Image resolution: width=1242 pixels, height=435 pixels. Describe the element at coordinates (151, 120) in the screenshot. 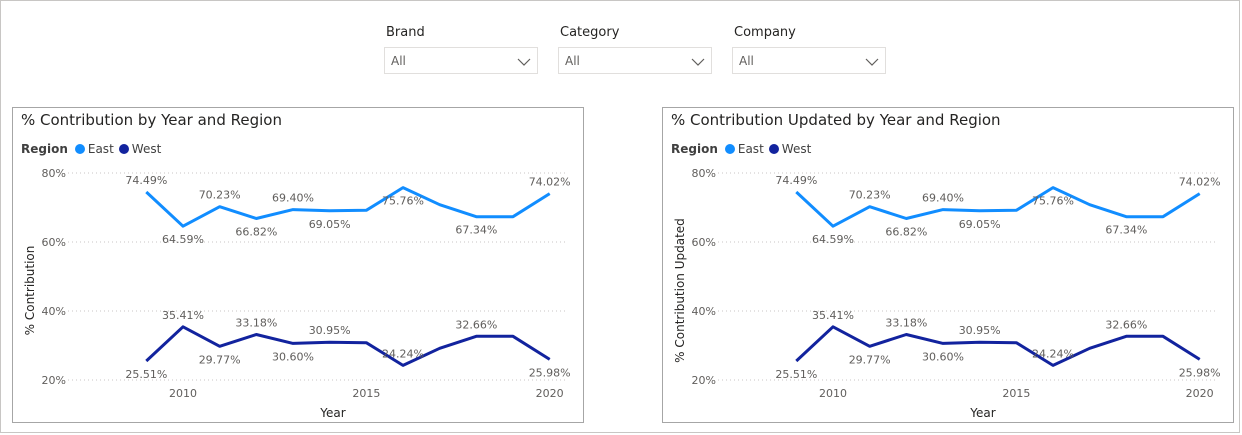

I see `chart-title: % Contribution by Year and Region` at that location.